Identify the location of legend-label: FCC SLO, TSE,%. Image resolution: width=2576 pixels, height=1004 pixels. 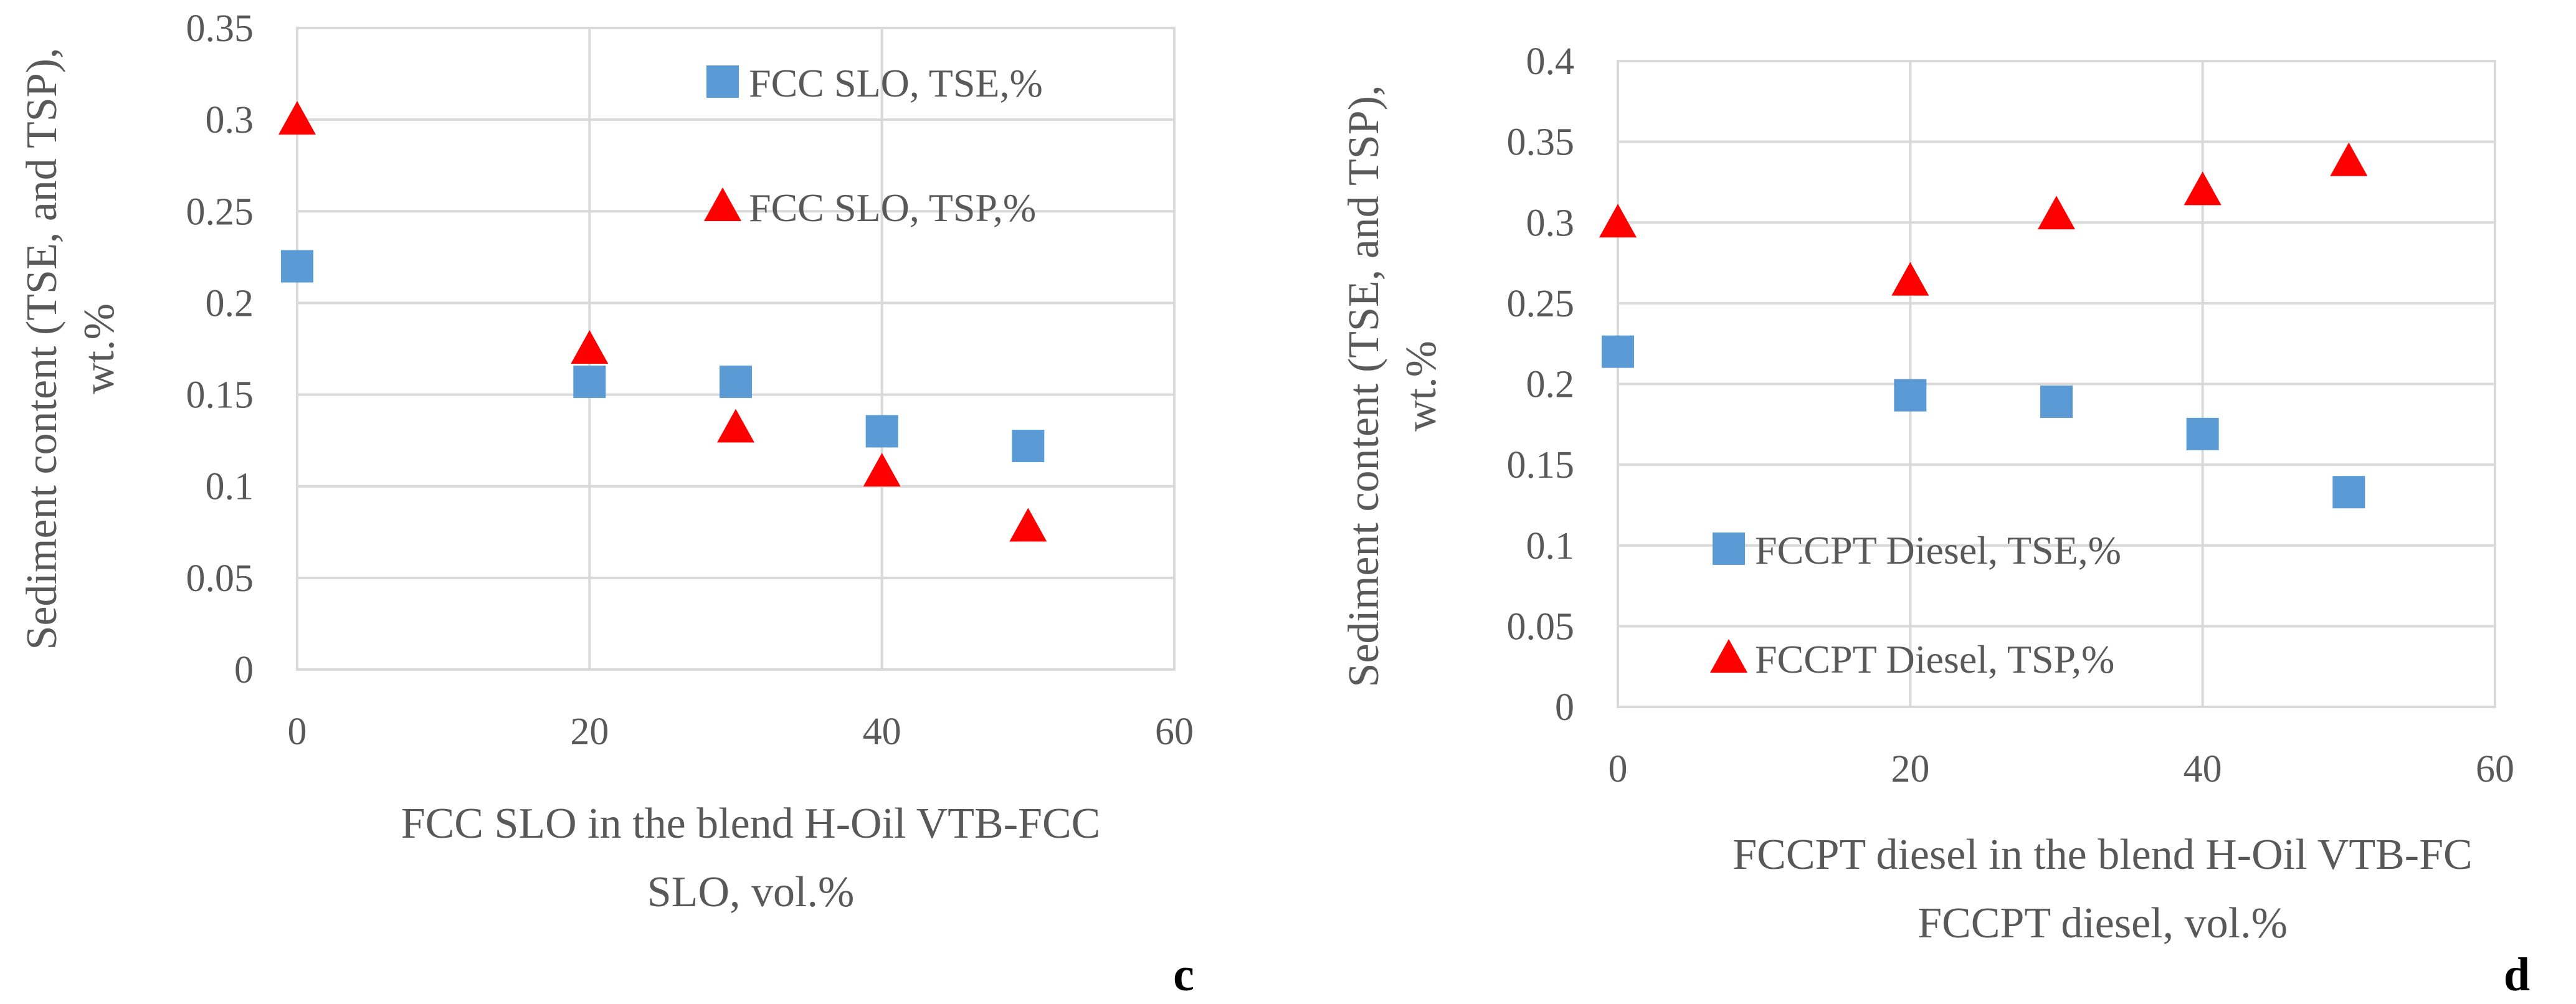
(896, 83).